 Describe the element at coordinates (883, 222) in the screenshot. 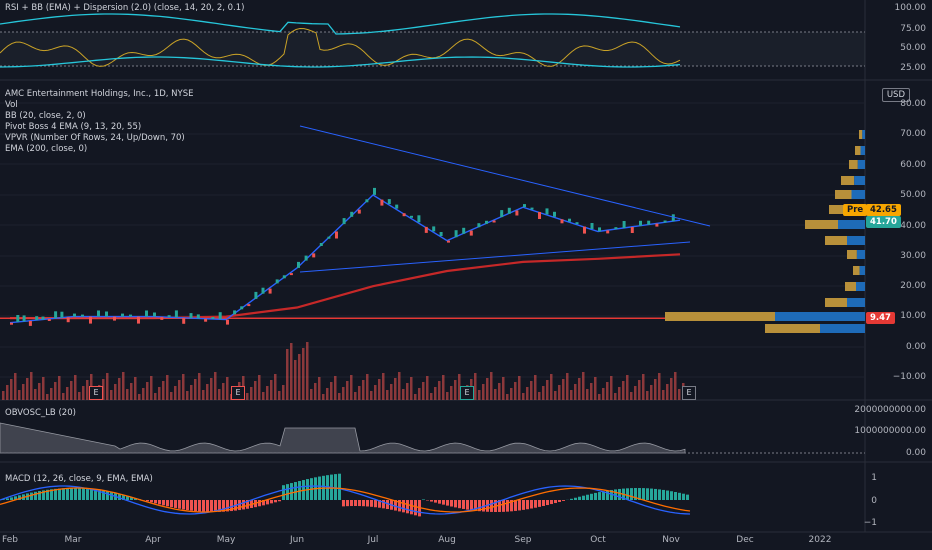

I see `last-price-tag: 41.70` at that location.